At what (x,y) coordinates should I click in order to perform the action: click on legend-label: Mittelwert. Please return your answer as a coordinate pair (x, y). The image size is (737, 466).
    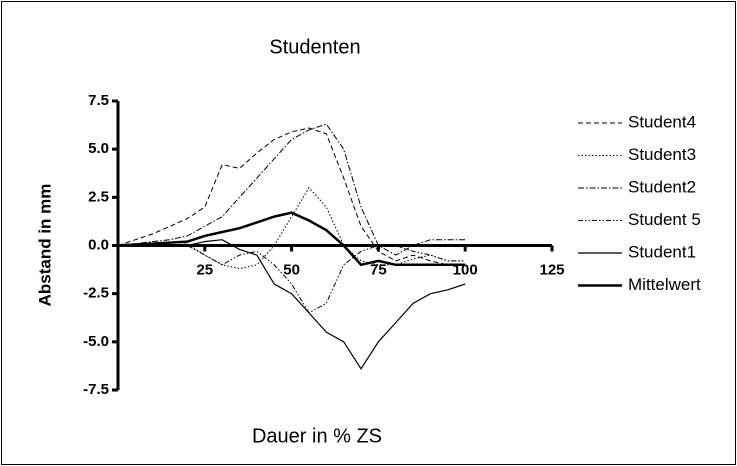
    Looking at the image, I should click on (664, 284).